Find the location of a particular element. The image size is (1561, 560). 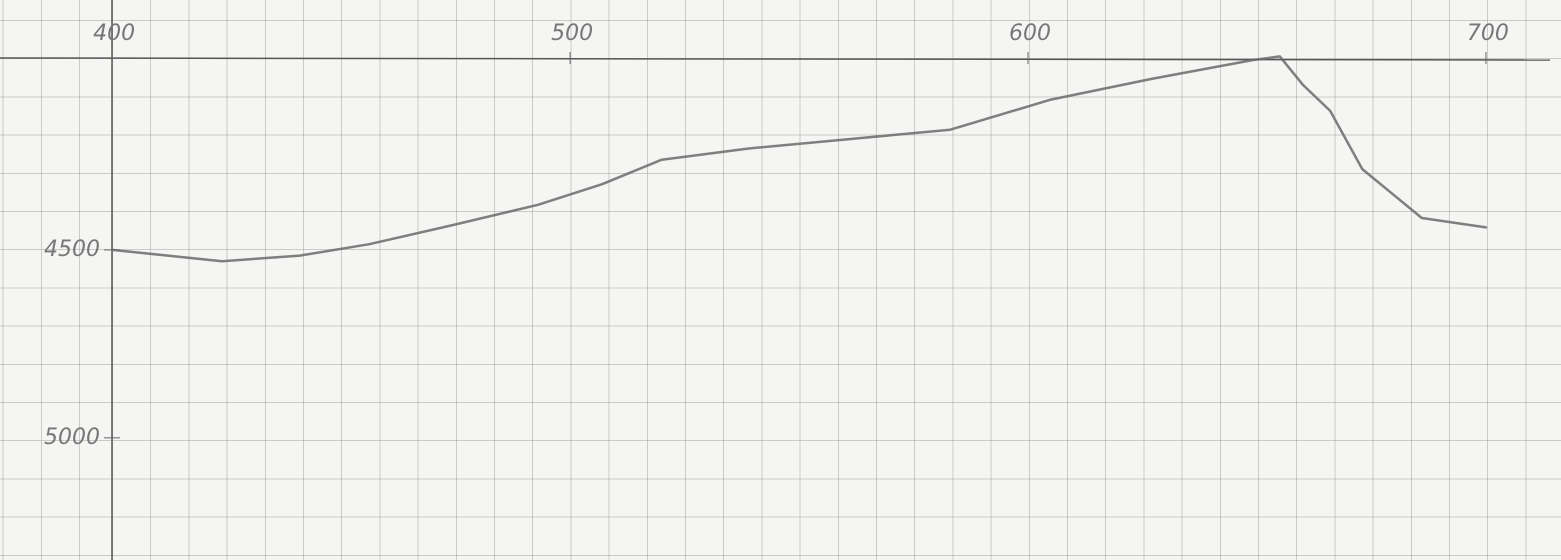

x-tick-label: 600 is located at coordinates (1030, 33).